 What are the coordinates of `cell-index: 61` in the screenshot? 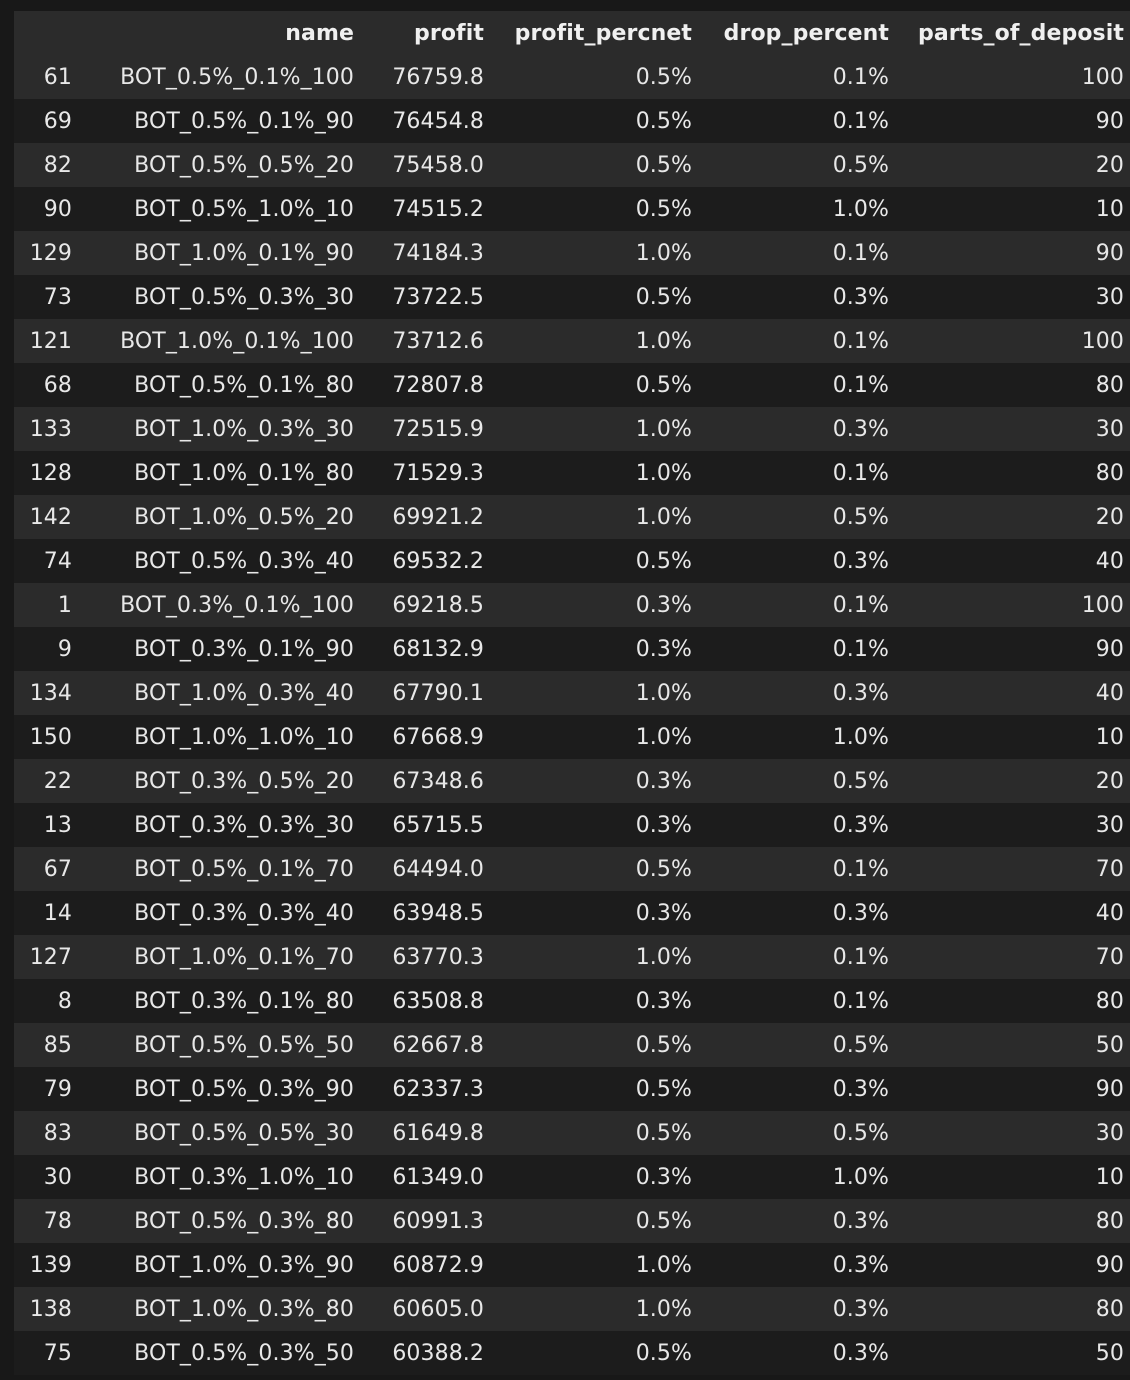 It's located at (57, 77).